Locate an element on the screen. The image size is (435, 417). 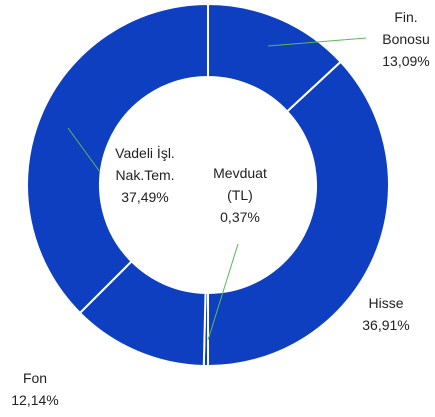
slice-label: Mevduat (TL) 0,37% is located at coordinates (240, 195).